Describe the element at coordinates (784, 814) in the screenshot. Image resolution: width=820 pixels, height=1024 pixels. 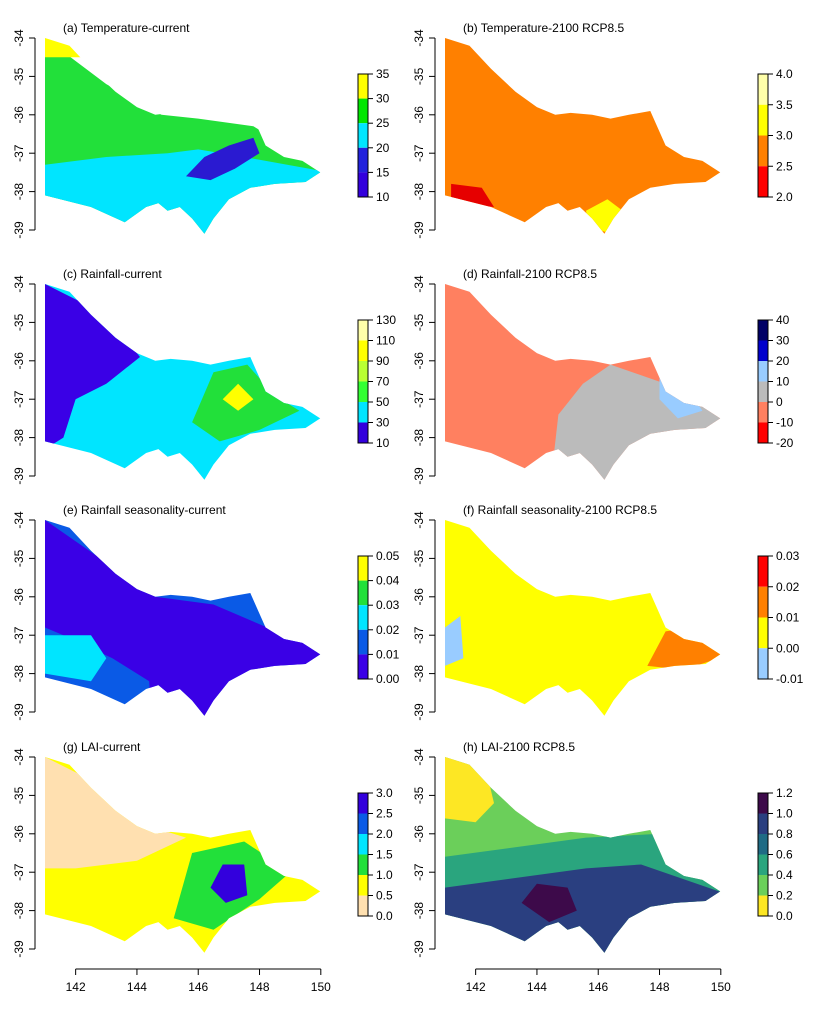
I see `legend-label: 1.0` at that location.